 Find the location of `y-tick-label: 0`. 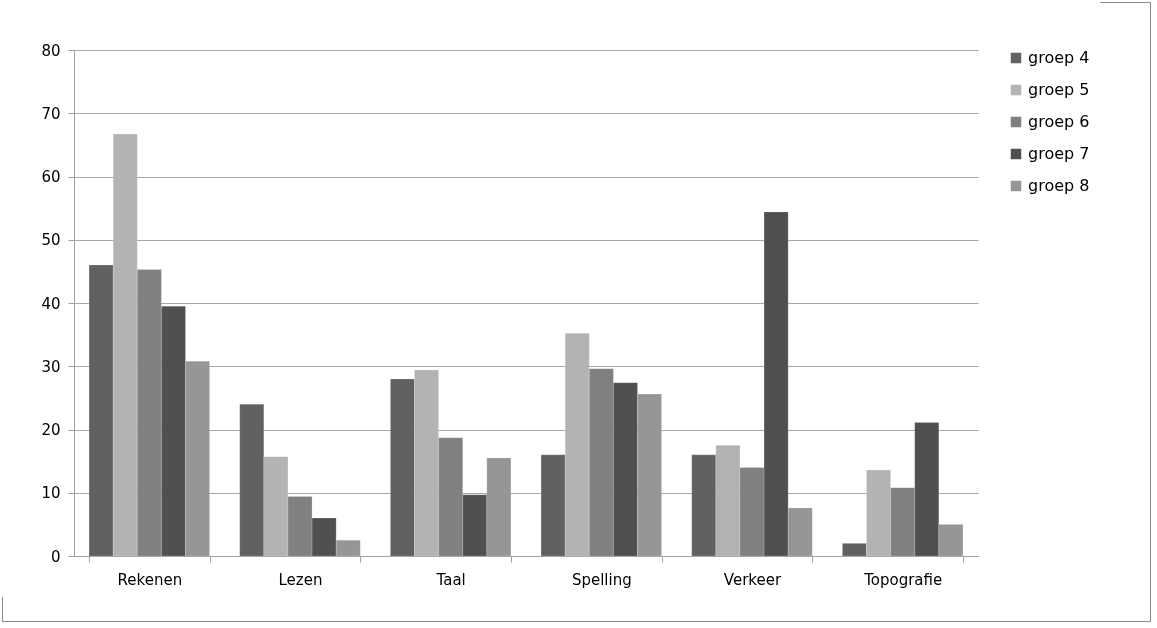

y-tick-label: 0 is located at coordinates (55, 556).